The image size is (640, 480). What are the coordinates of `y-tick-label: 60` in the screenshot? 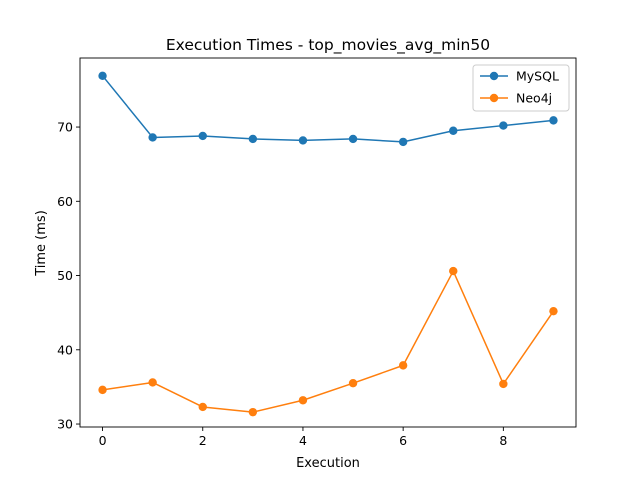 It's located at (65, 201).